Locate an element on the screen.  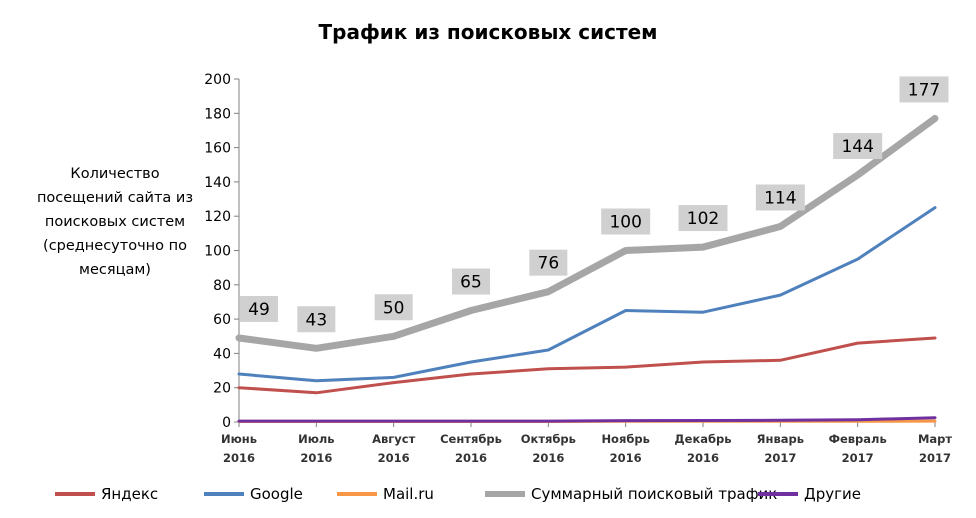
x-tick-label: Июнь is located at coordinates (239, 439).